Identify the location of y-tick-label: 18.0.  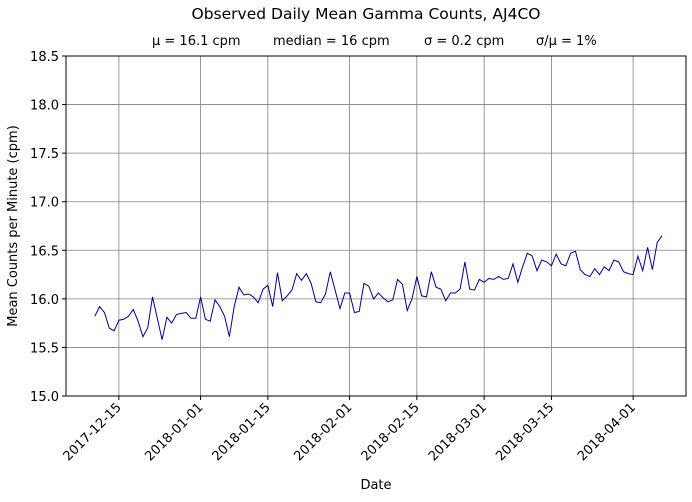
(44, 106).